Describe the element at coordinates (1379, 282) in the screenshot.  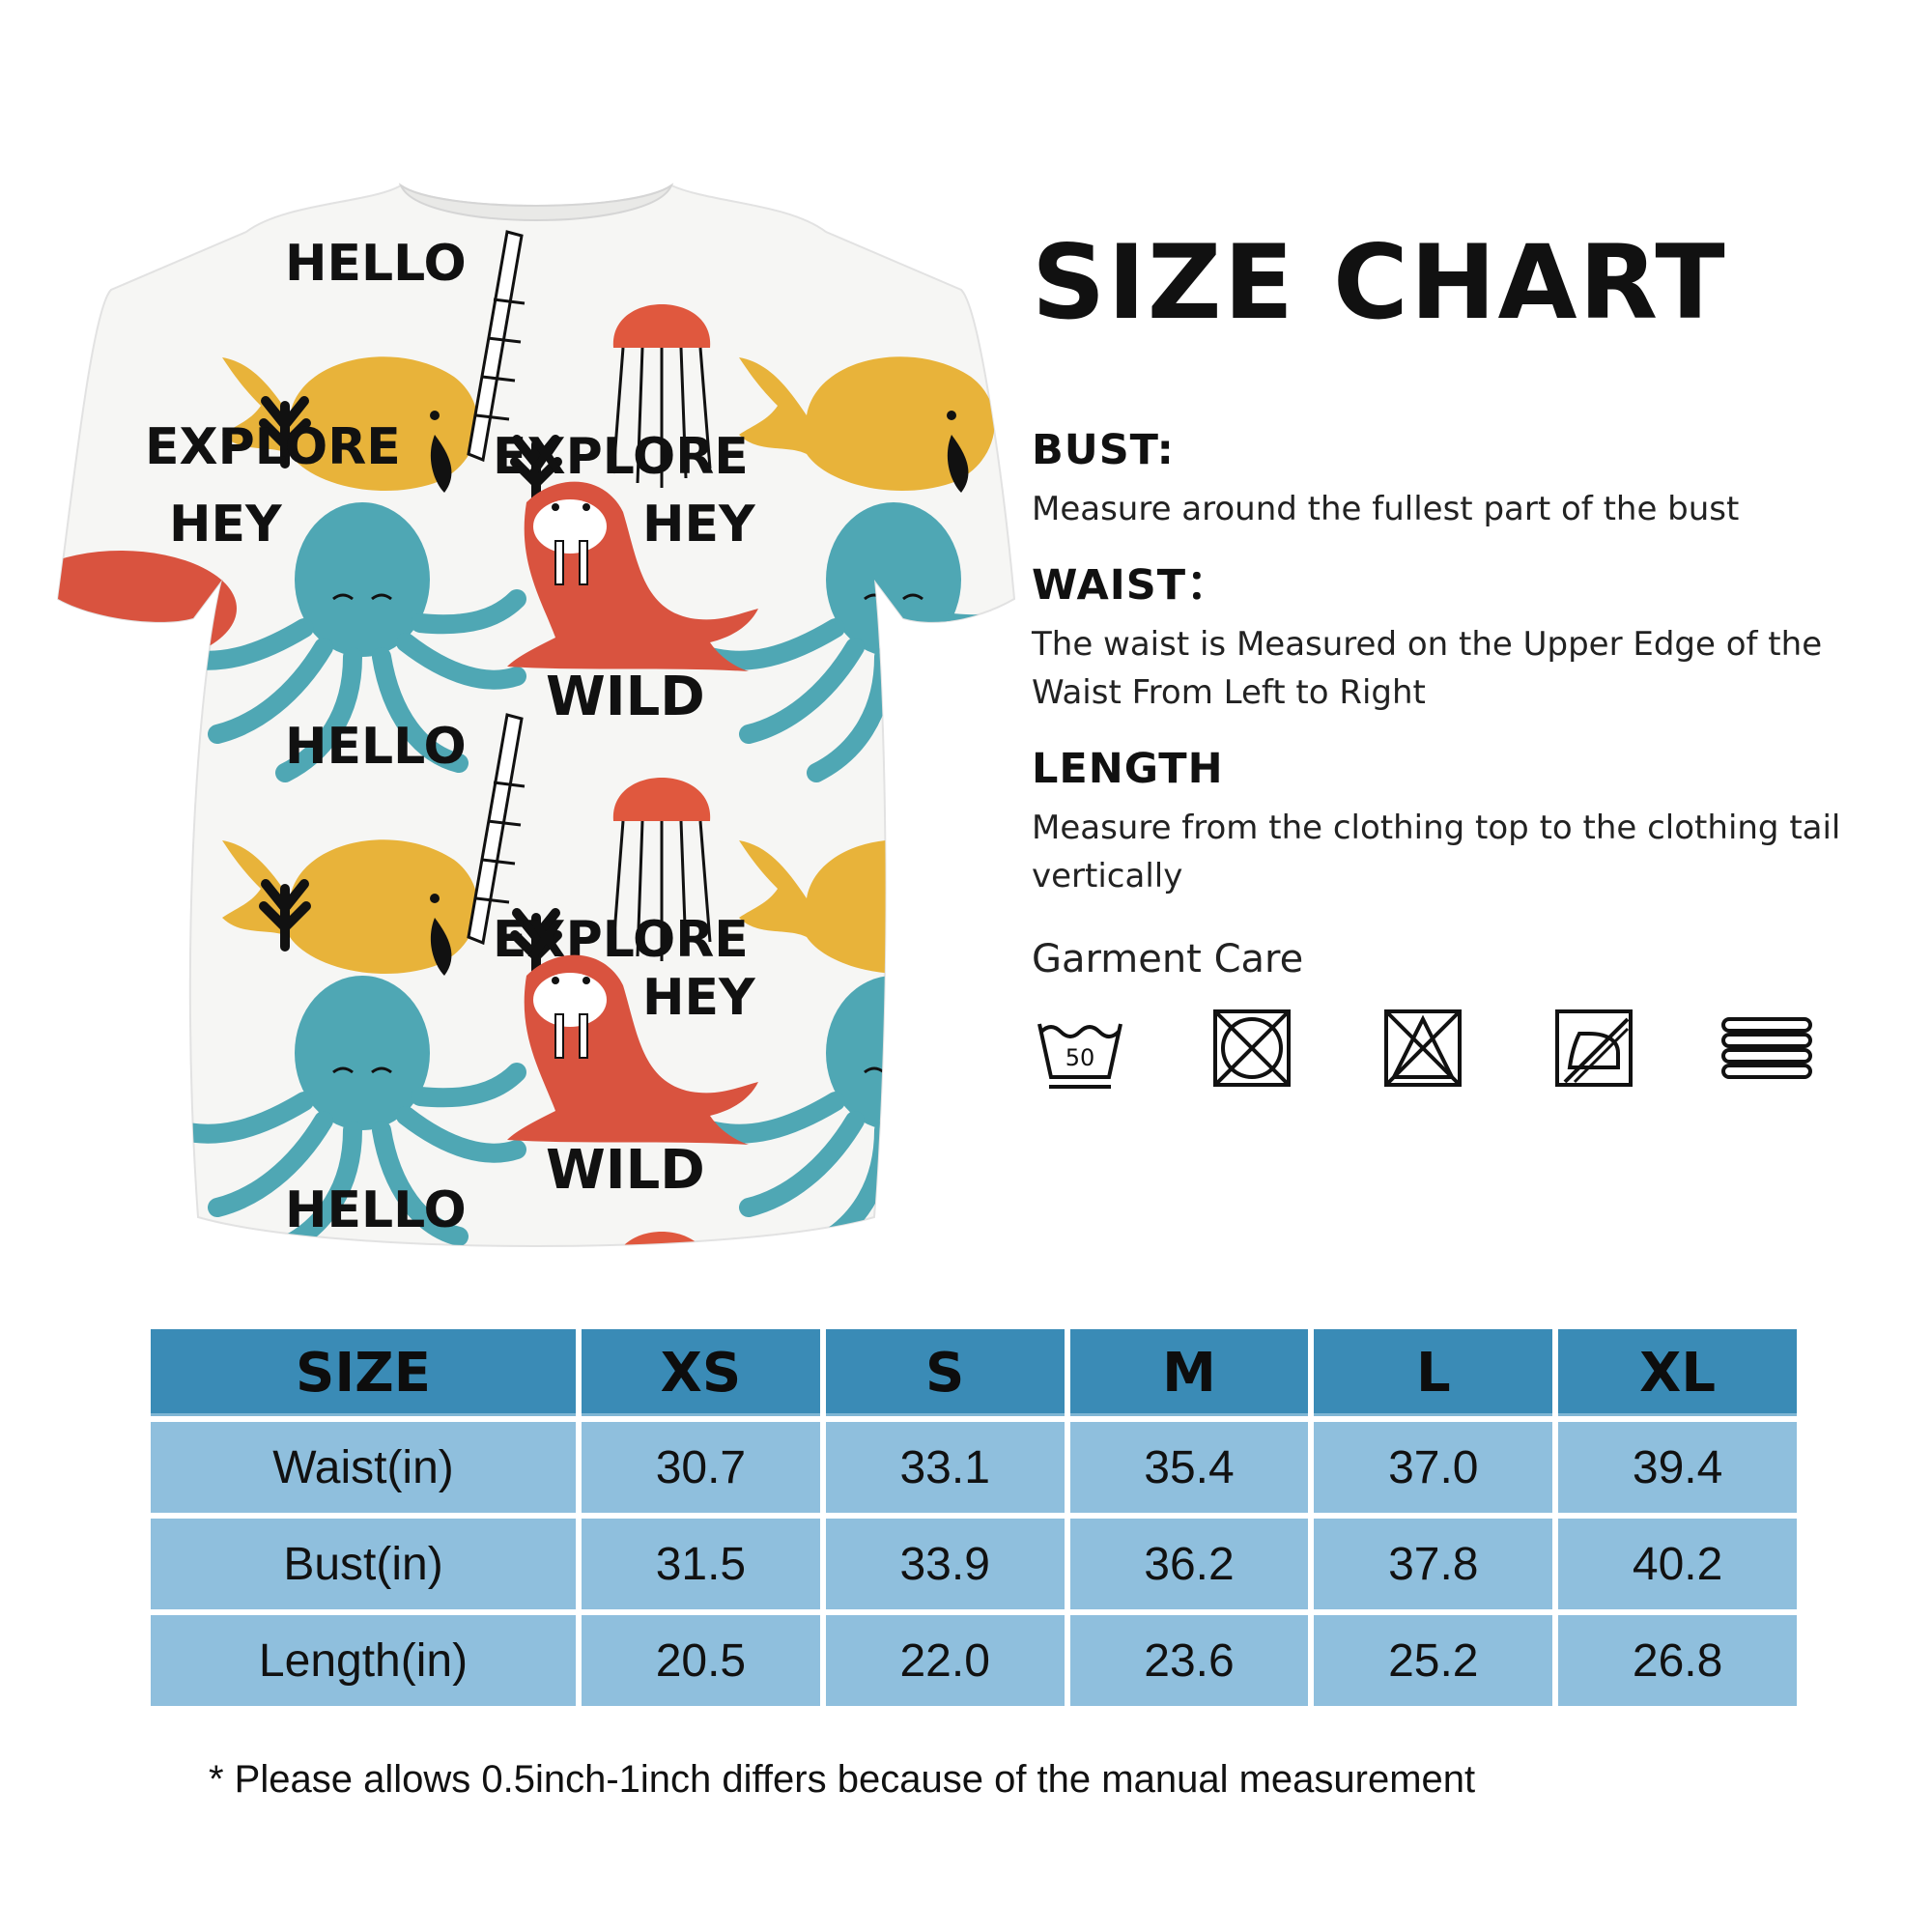
I see `size-chart-title: SIZE CHART` at that location.